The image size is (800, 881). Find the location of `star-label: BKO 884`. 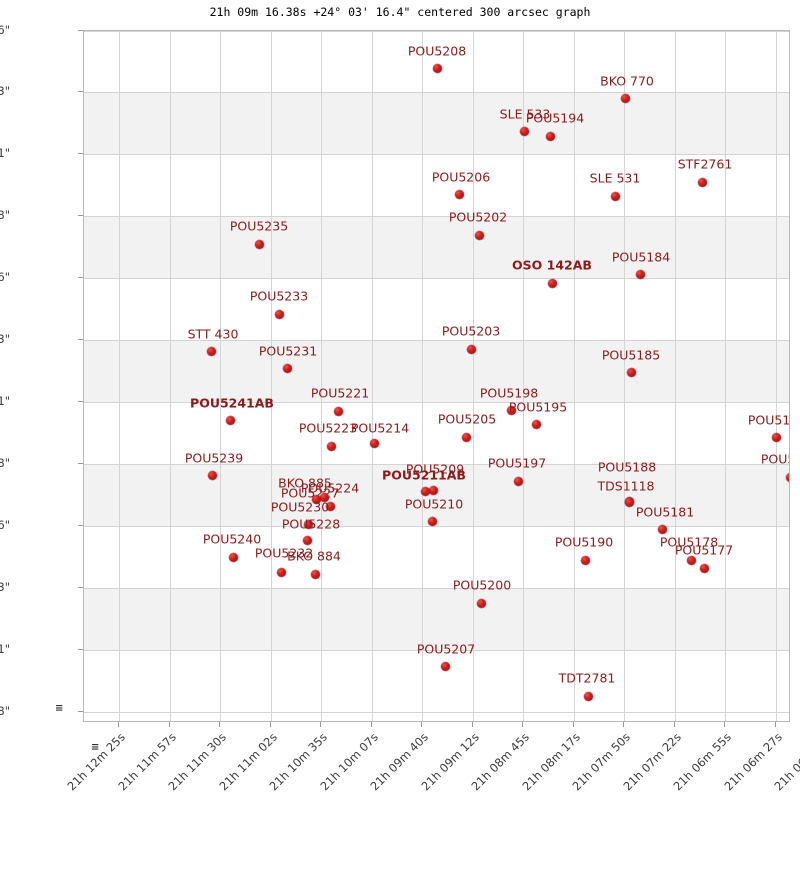

star-label: BKO 884 is located at coordinates (314, 556).